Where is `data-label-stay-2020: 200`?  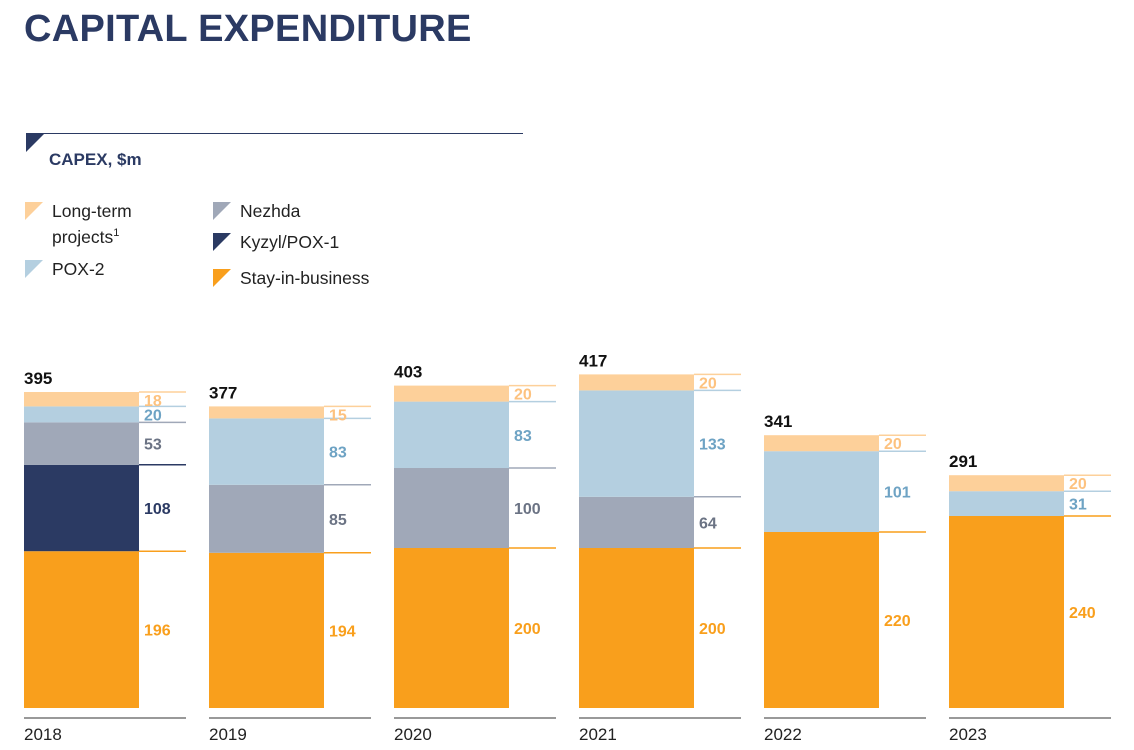
data-label-stay-2020: 200 is located at coordinates (527, 629).